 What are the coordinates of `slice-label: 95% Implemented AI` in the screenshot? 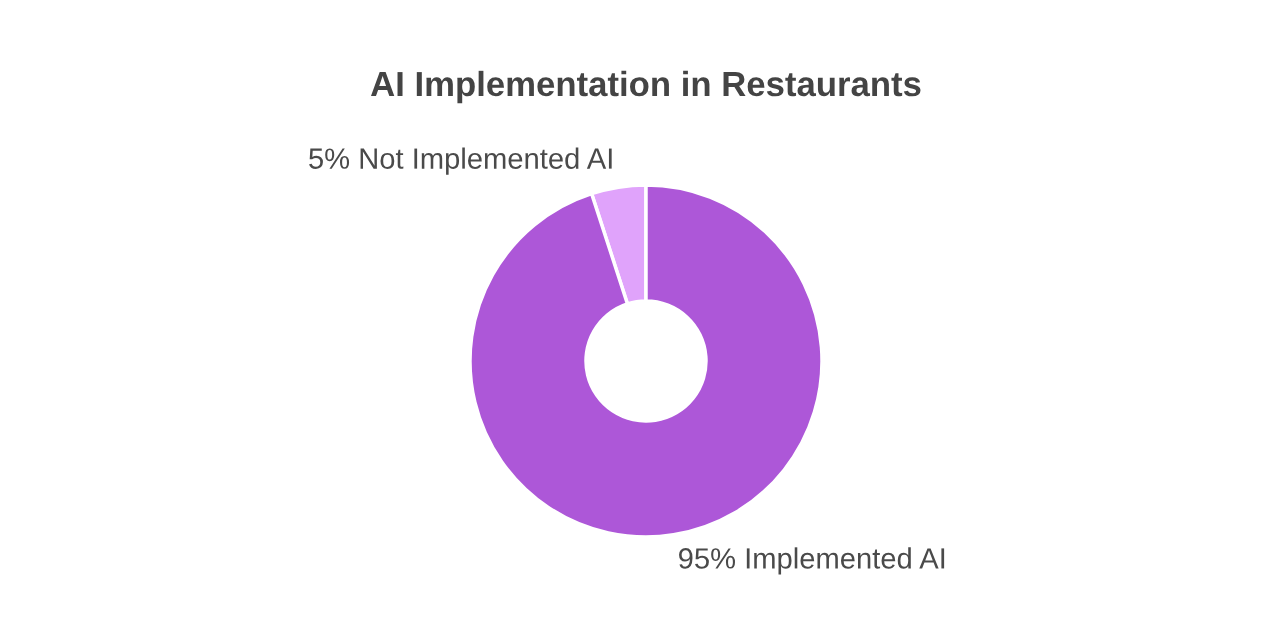 It's located at (812, 561).